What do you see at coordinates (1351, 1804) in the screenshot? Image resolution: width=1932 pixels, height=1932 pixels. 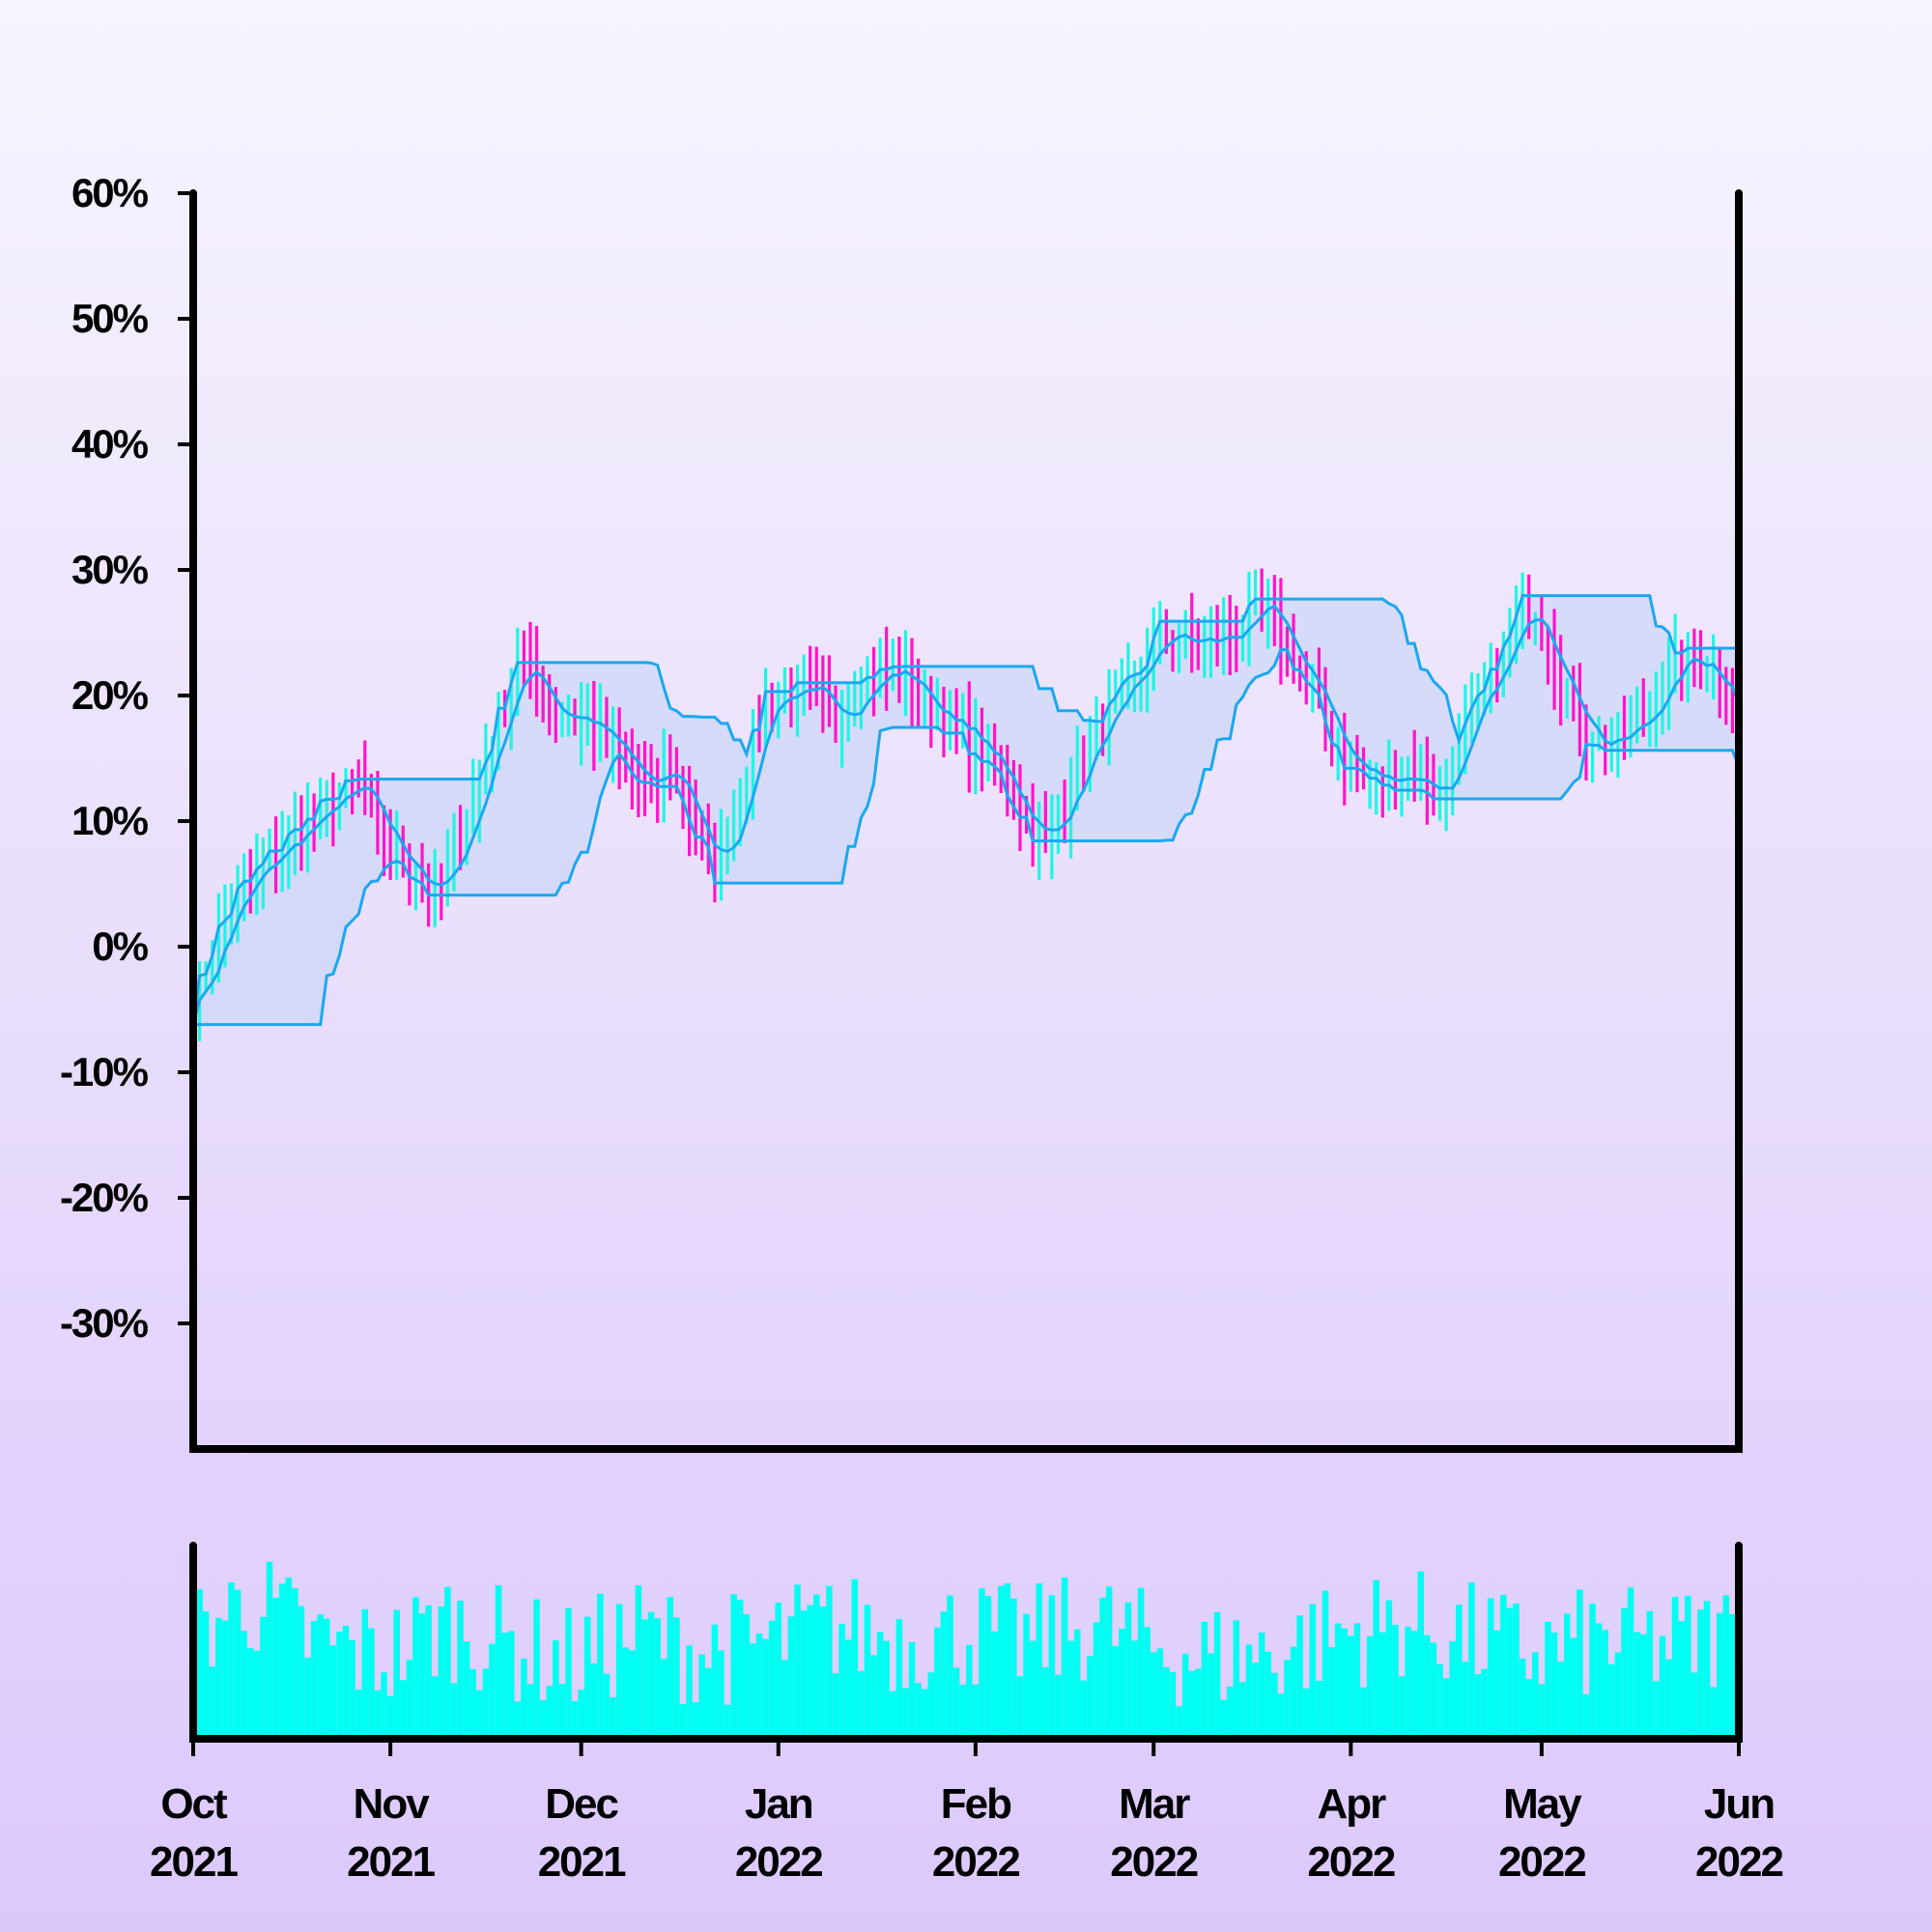 I see `x-tick-month-label: Apr` at bounding box center [1351, 1804].